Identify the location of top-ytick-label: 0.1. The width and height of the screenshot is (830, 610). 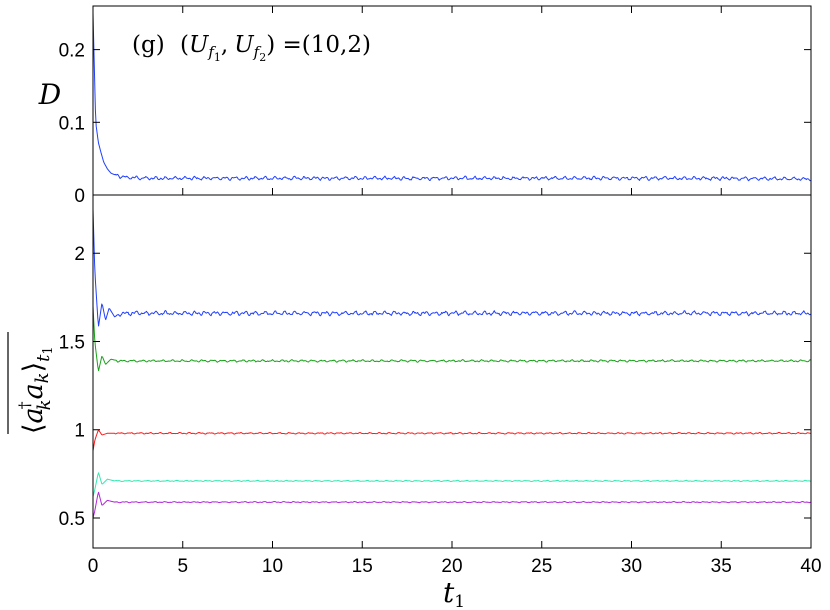
(72, 123).